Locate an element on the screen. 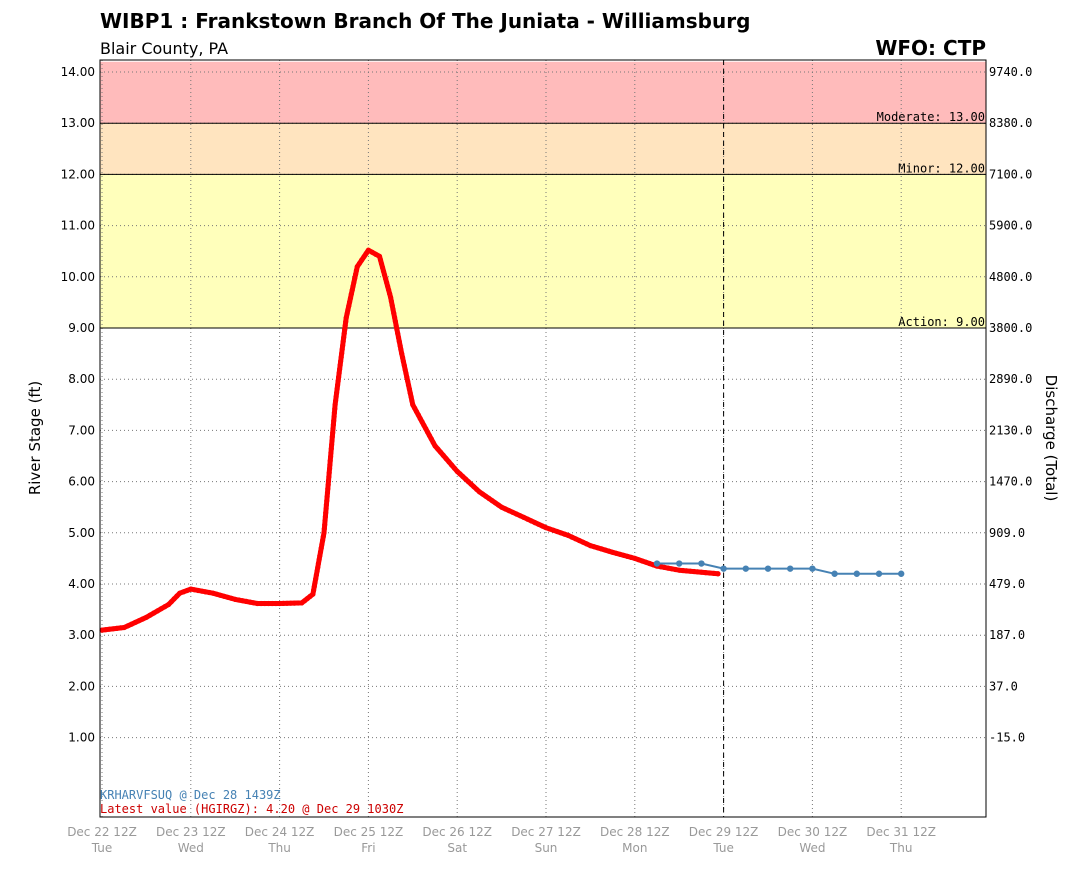 This screenshot has width=1086, height=877. y2-tick-label: 479.0 is located at coordinates (1007, 584).